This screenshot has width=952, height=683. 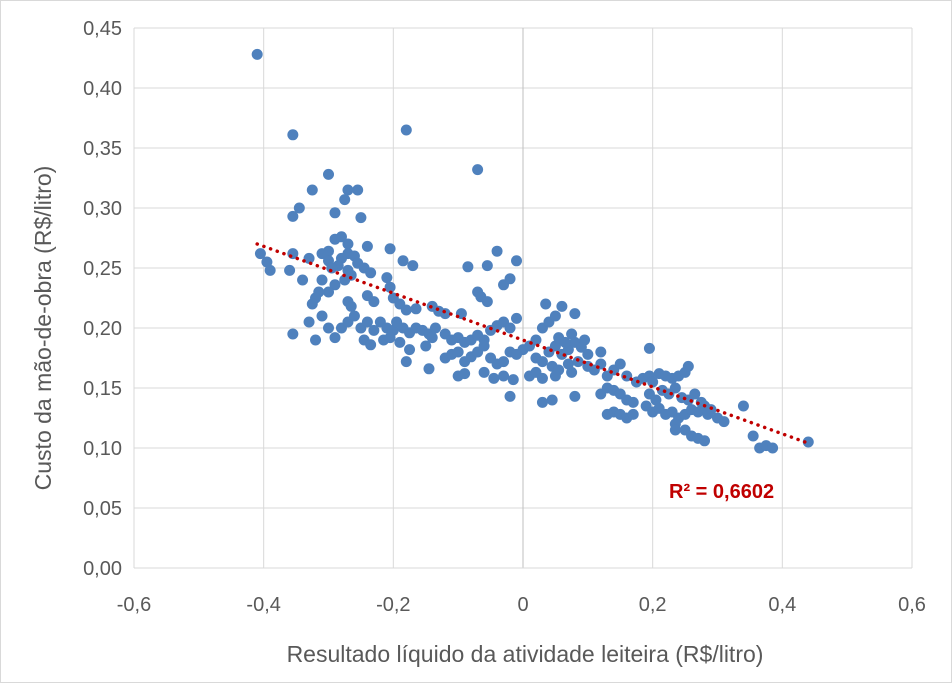 What do you see at coordinates (653, 605) in the screenshot?
I see `x-tick-label: 0,2` at bounding box center [653, 605].